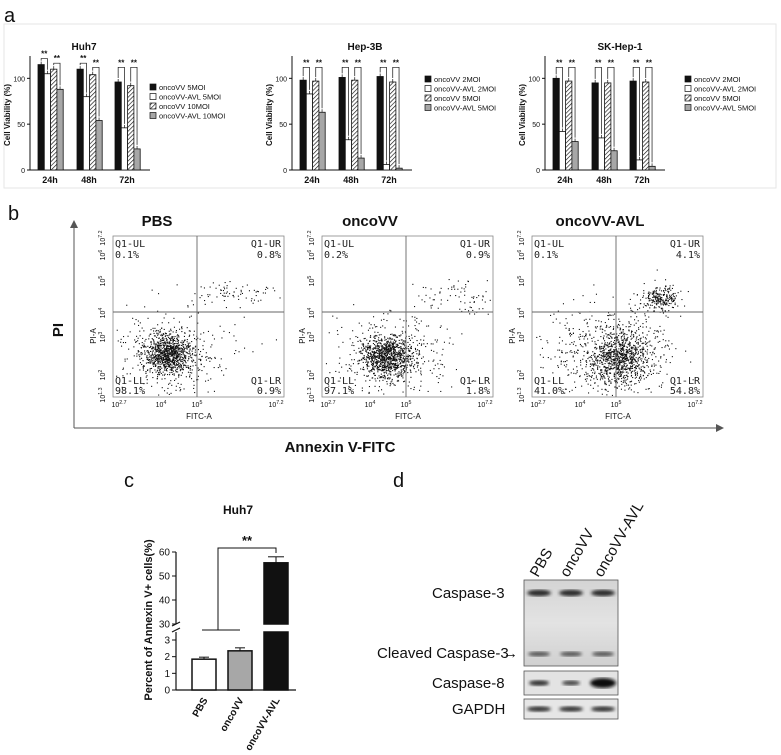 The height and width of the screenshot is (755, 781). Describe the element at coordinates (93, 336) in the screenshot. I see `flow-y-axis-label: PI-A` at that location.